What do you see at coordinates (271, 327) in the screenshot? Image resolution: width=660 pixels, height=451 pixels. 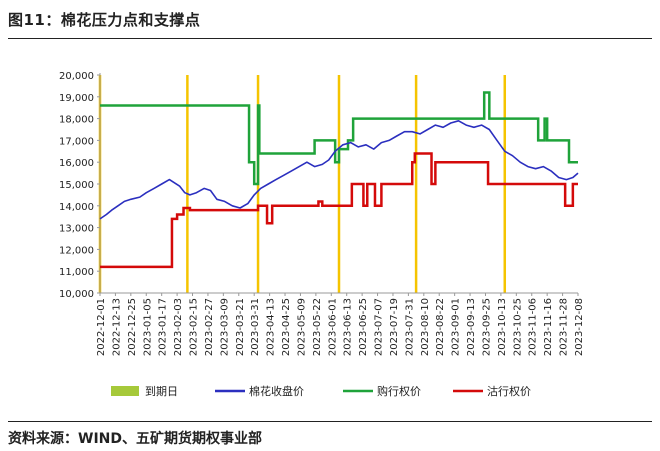 I see `x-tick-label: 2023-04-13` at bounding box center [271, 327].